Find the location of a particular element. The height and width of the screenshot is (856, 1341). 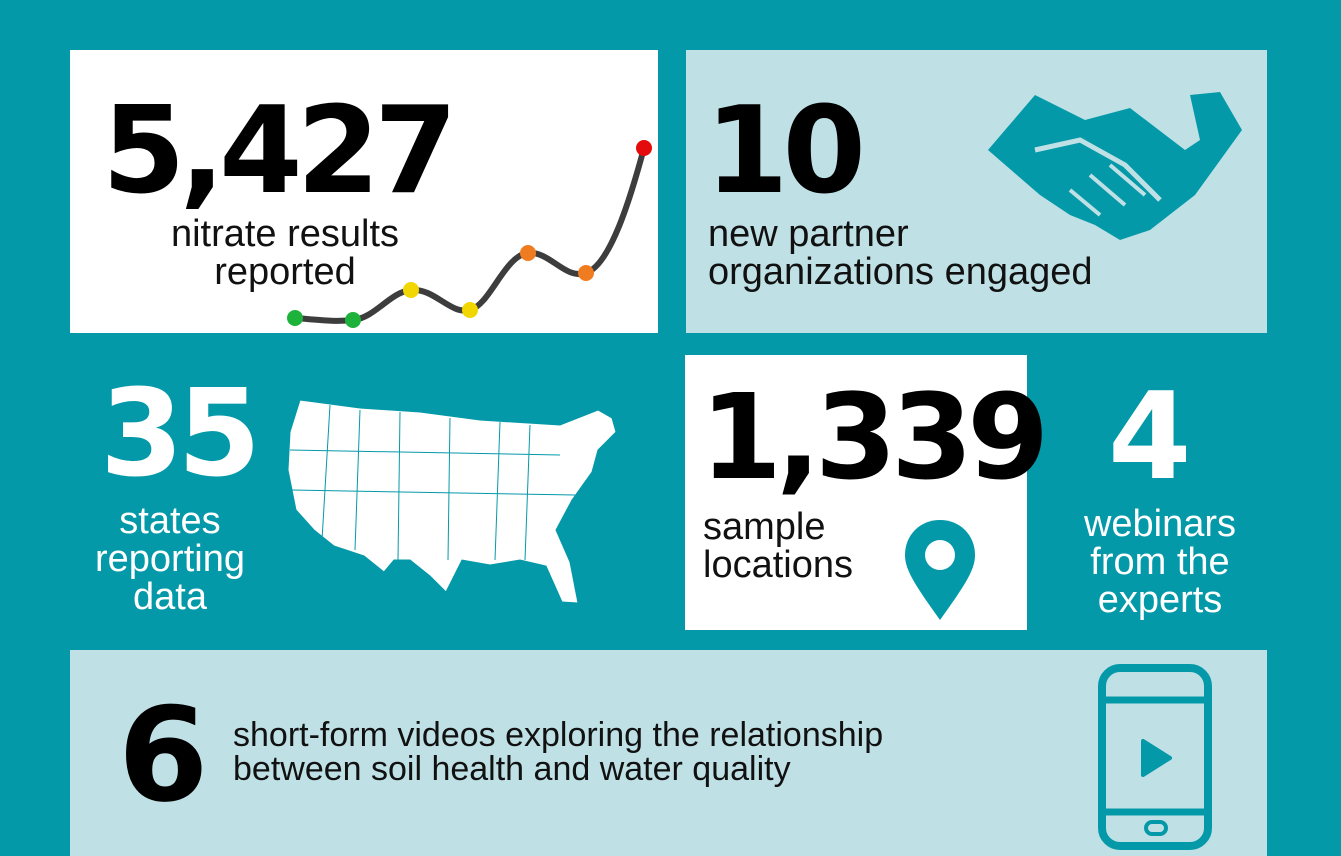

card-nitrate is located at coordinates (364, 191).